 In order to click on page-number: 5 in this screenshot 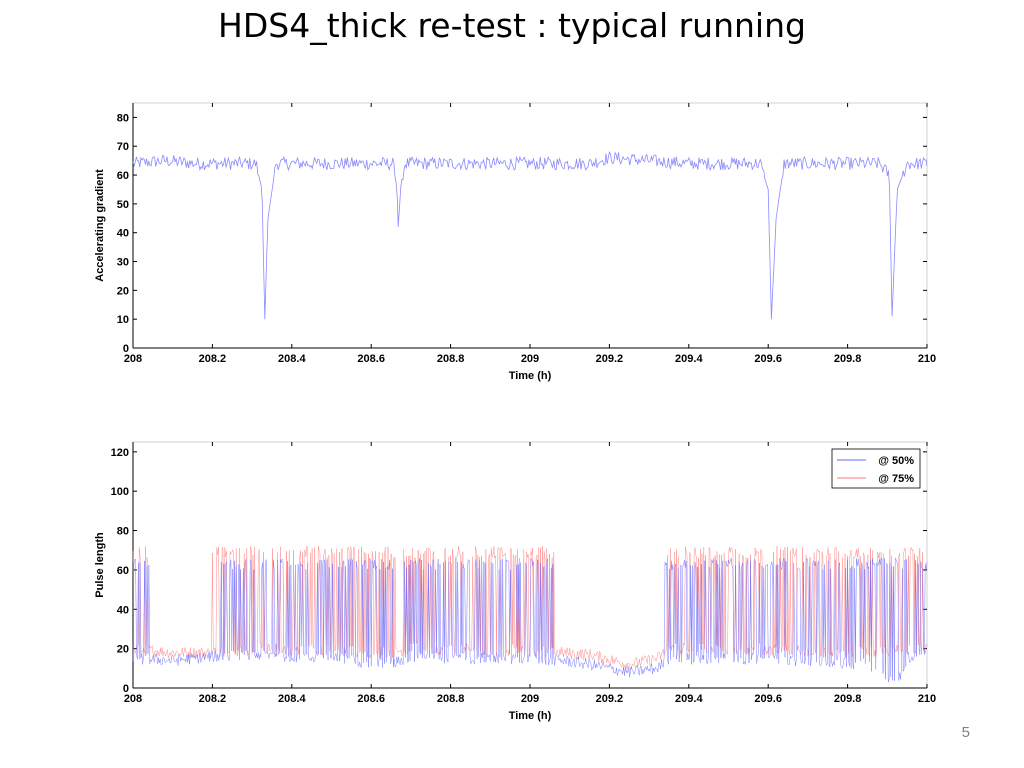, I will do `click(965, 732)`.